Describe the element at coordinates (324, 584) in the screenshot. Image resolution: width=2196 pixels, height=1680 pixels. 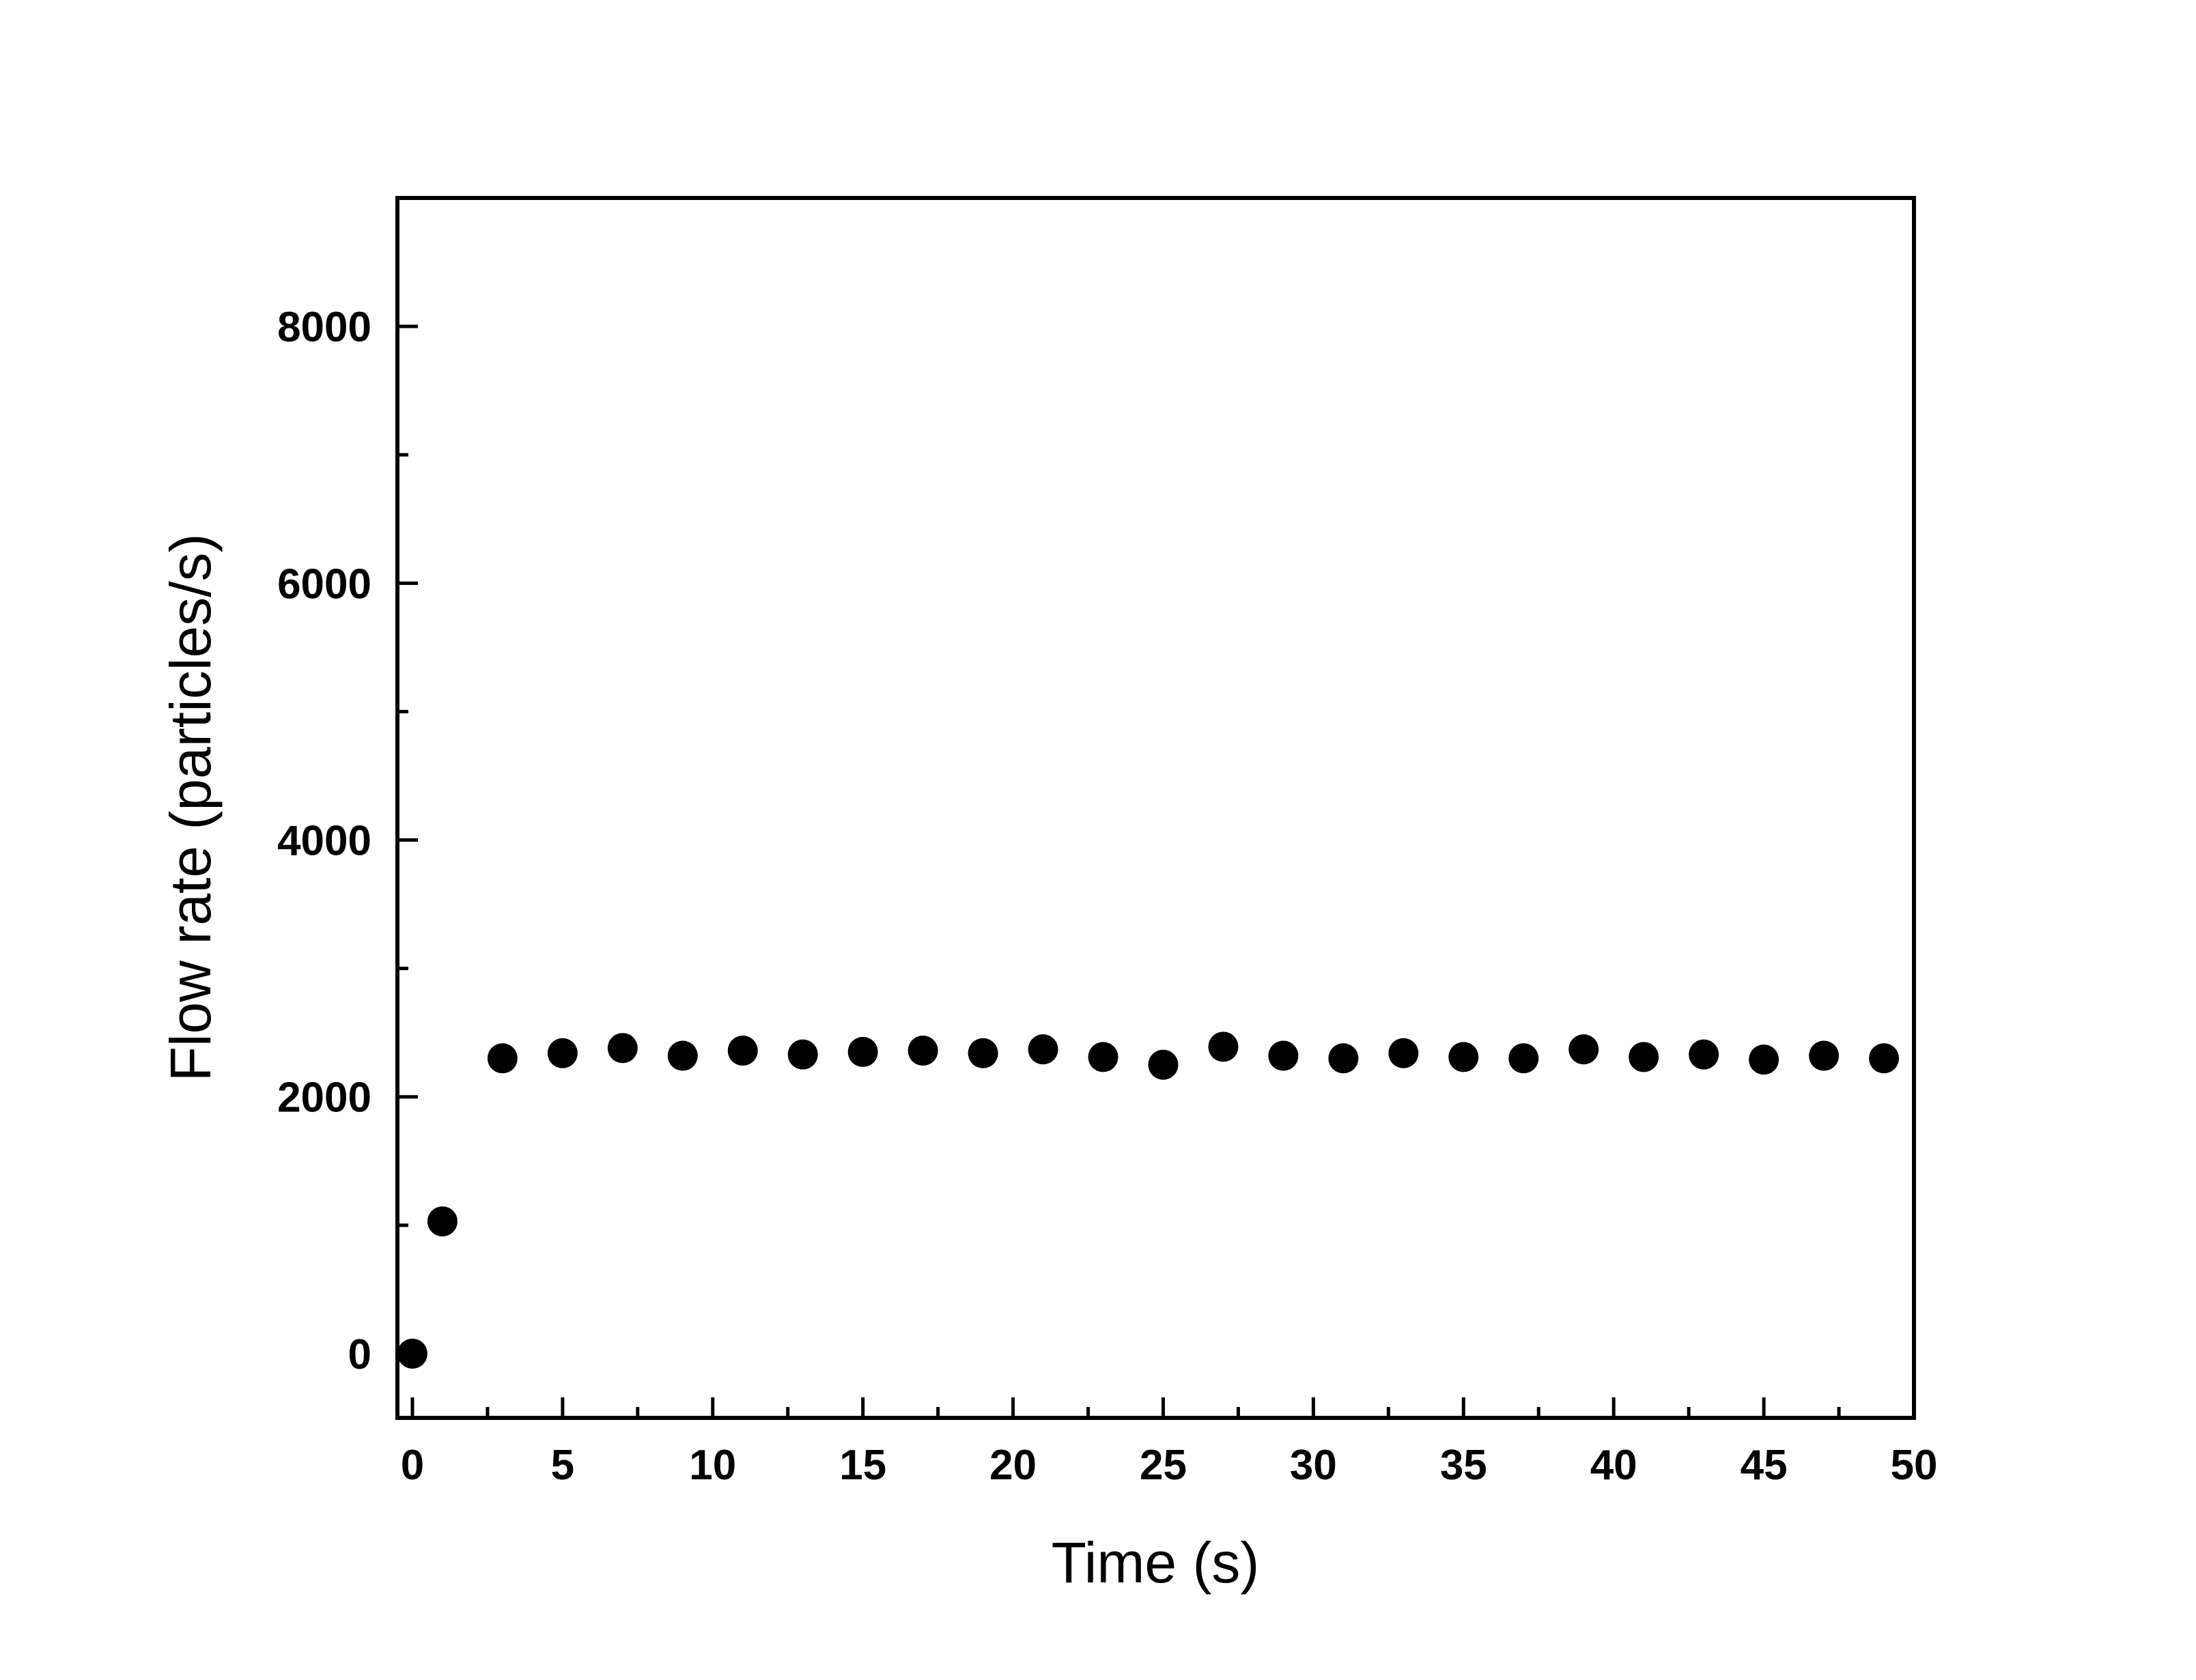
I see `y-tick-label: 6000` at that location.